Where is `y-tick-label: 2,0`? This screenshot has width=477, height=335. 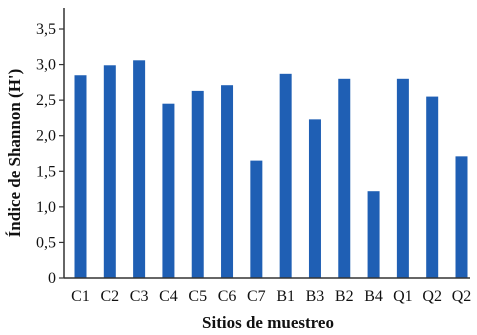 y-tick-label: 2,0 is located at coordinates (46, 136).